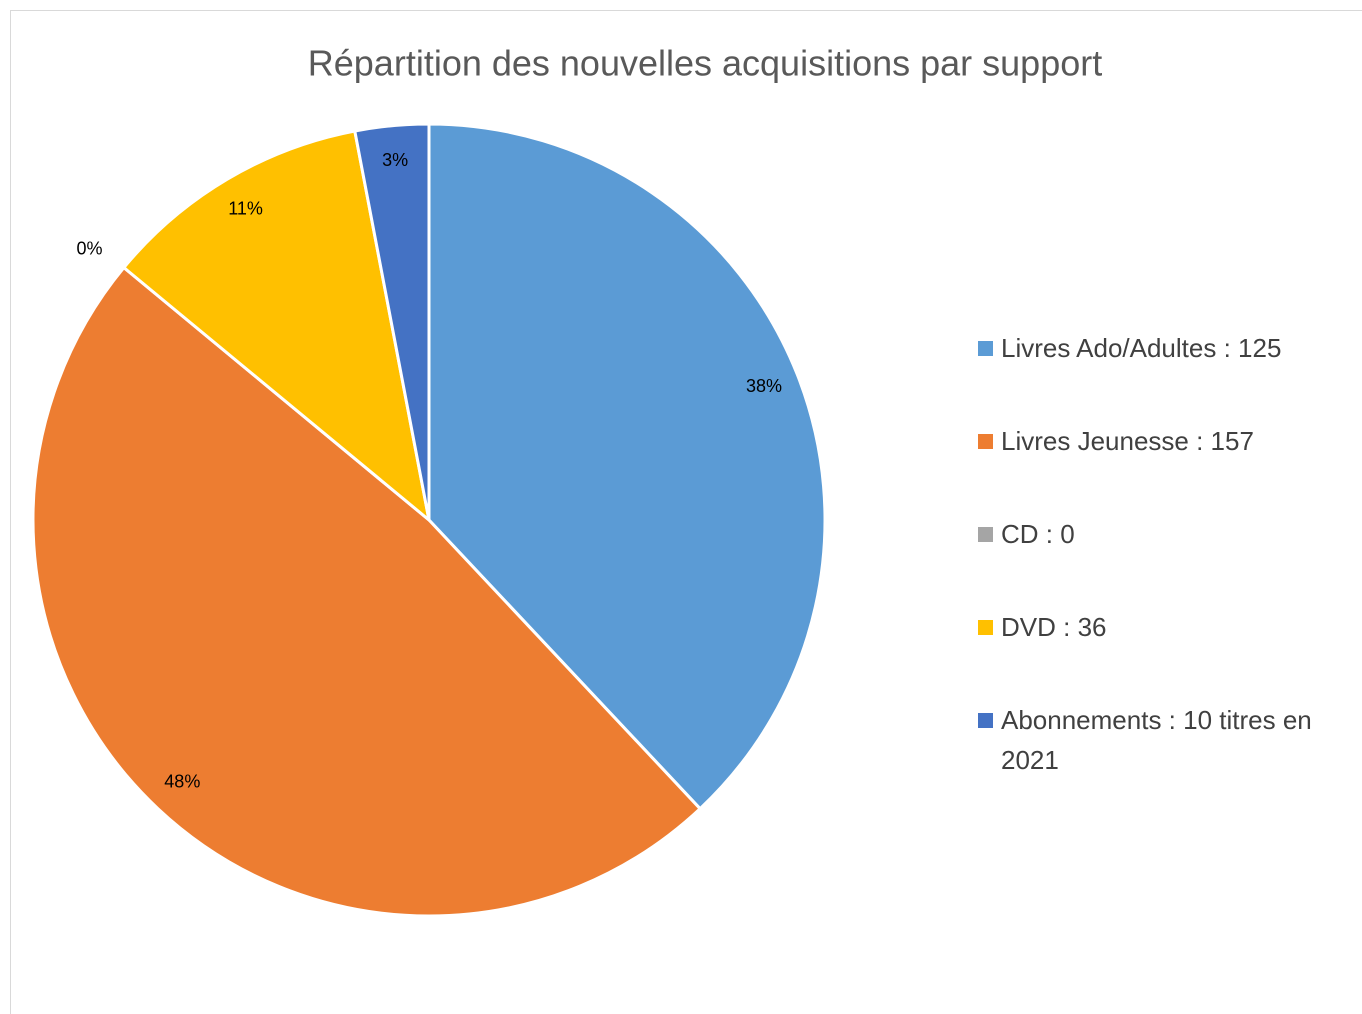 This screenshot has width=1362, height=1014. I want to click on data-label: 38%, so click(764, 386).